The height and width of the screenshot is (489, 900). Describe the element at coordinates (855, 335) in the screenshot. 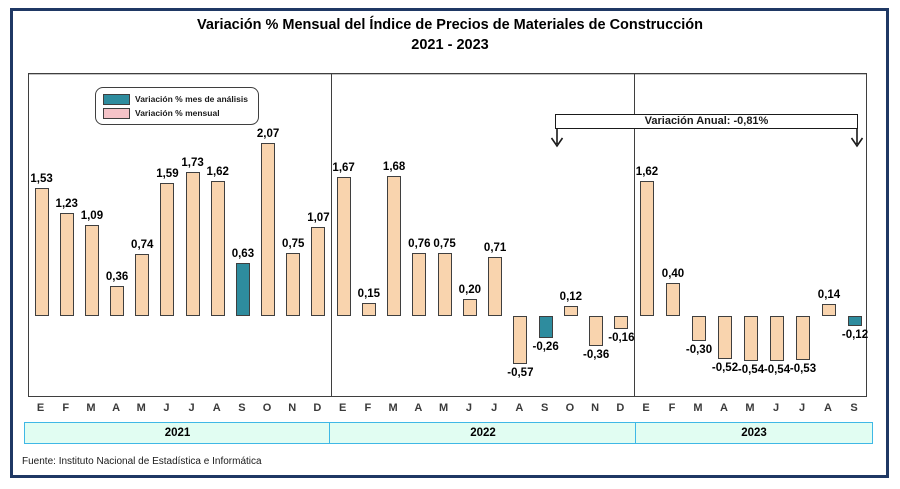

I see `bar-value-label: -0,12` at that location.